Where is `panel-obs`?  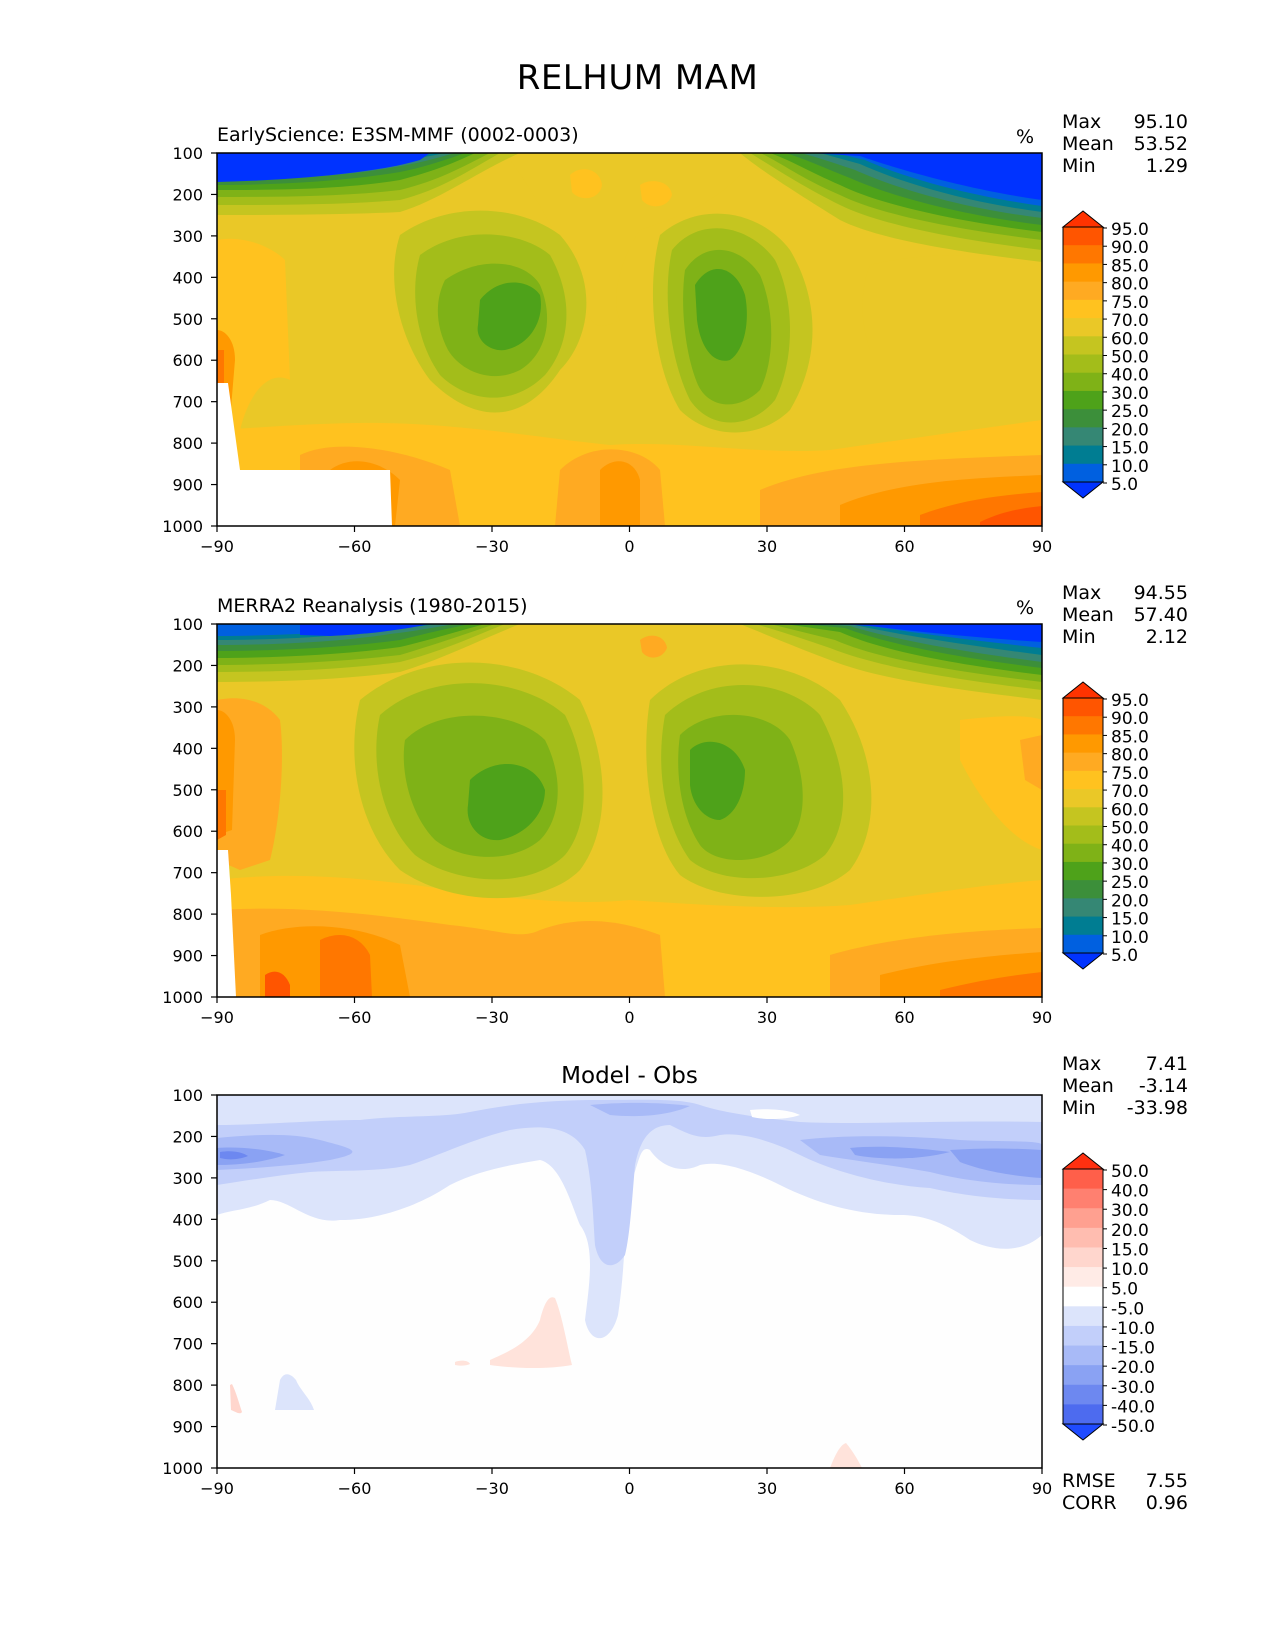 panel-obs is located at coordinates (629, 810).